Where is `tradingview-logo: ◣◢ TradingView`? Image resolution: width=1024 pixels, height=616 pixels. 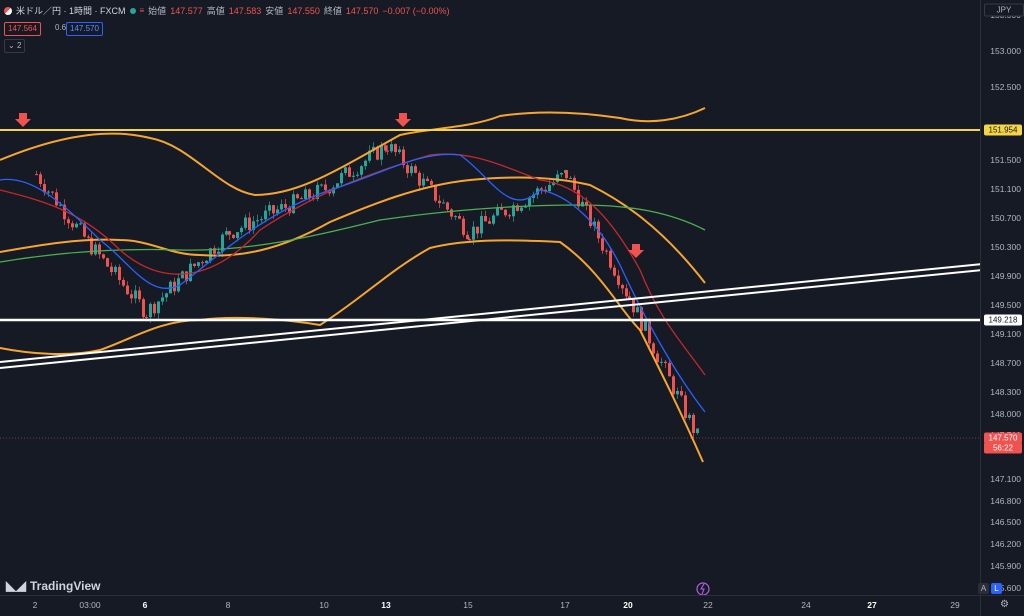
tradingview-logo: ◣◢ TradingView is located at coordinates (53, 586).